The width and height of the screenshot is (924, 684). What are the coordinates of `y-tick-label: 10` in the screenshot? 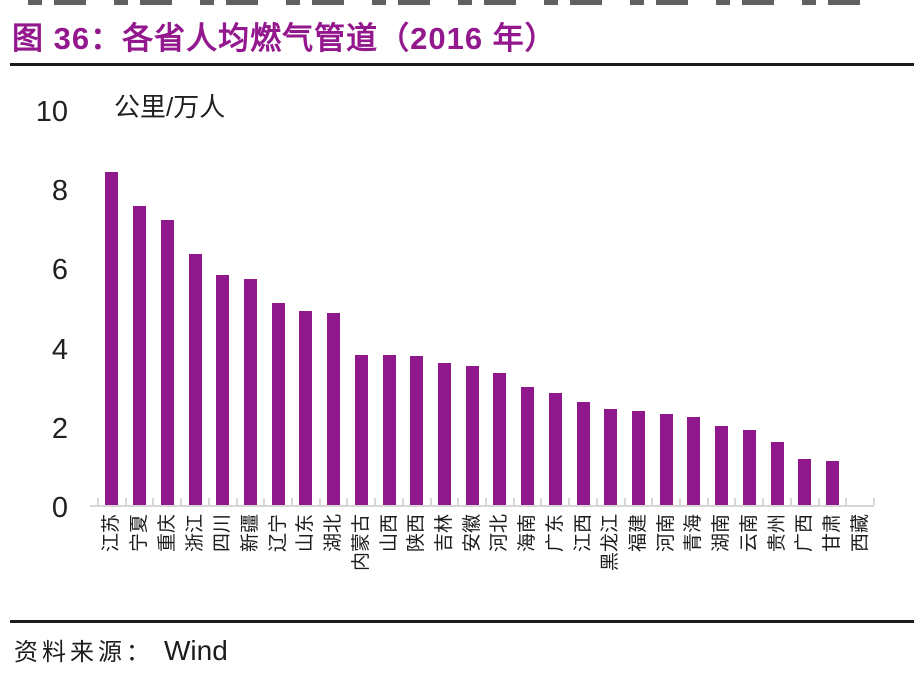 It's located at (51, 112).